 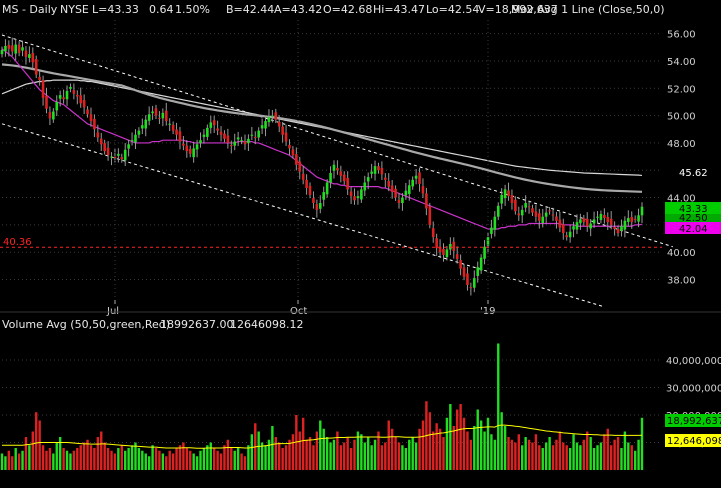 I want to click on price-tick-label: 44.00, so click(x=681, y=199).